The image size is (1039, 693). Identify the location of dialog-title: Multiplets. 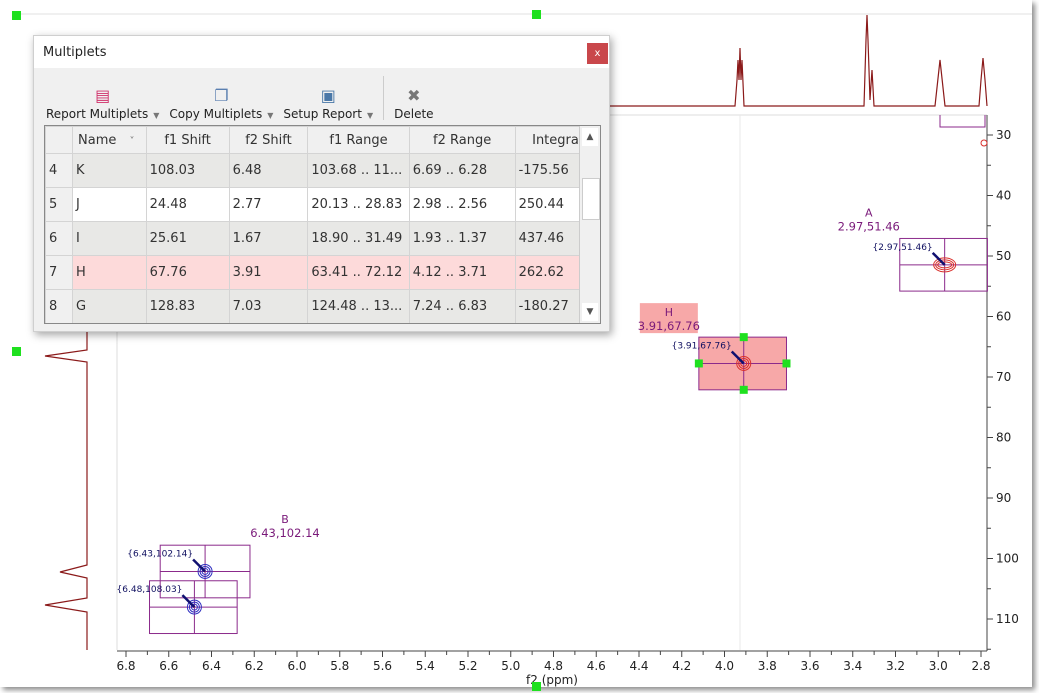
(321, 52).